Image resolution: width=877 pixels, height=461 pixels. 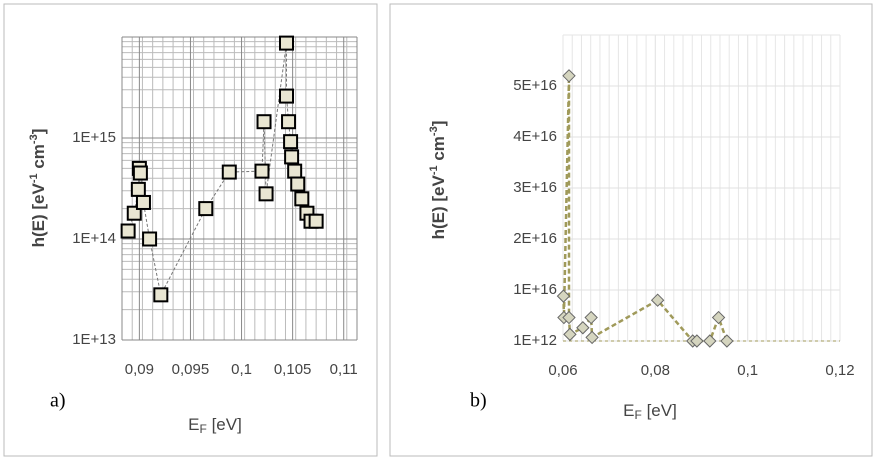 What do you see at coordinates (94, 339) in the screenshot?
I see `y-tick-label: 1E+13` at bounding box center [94, 339].